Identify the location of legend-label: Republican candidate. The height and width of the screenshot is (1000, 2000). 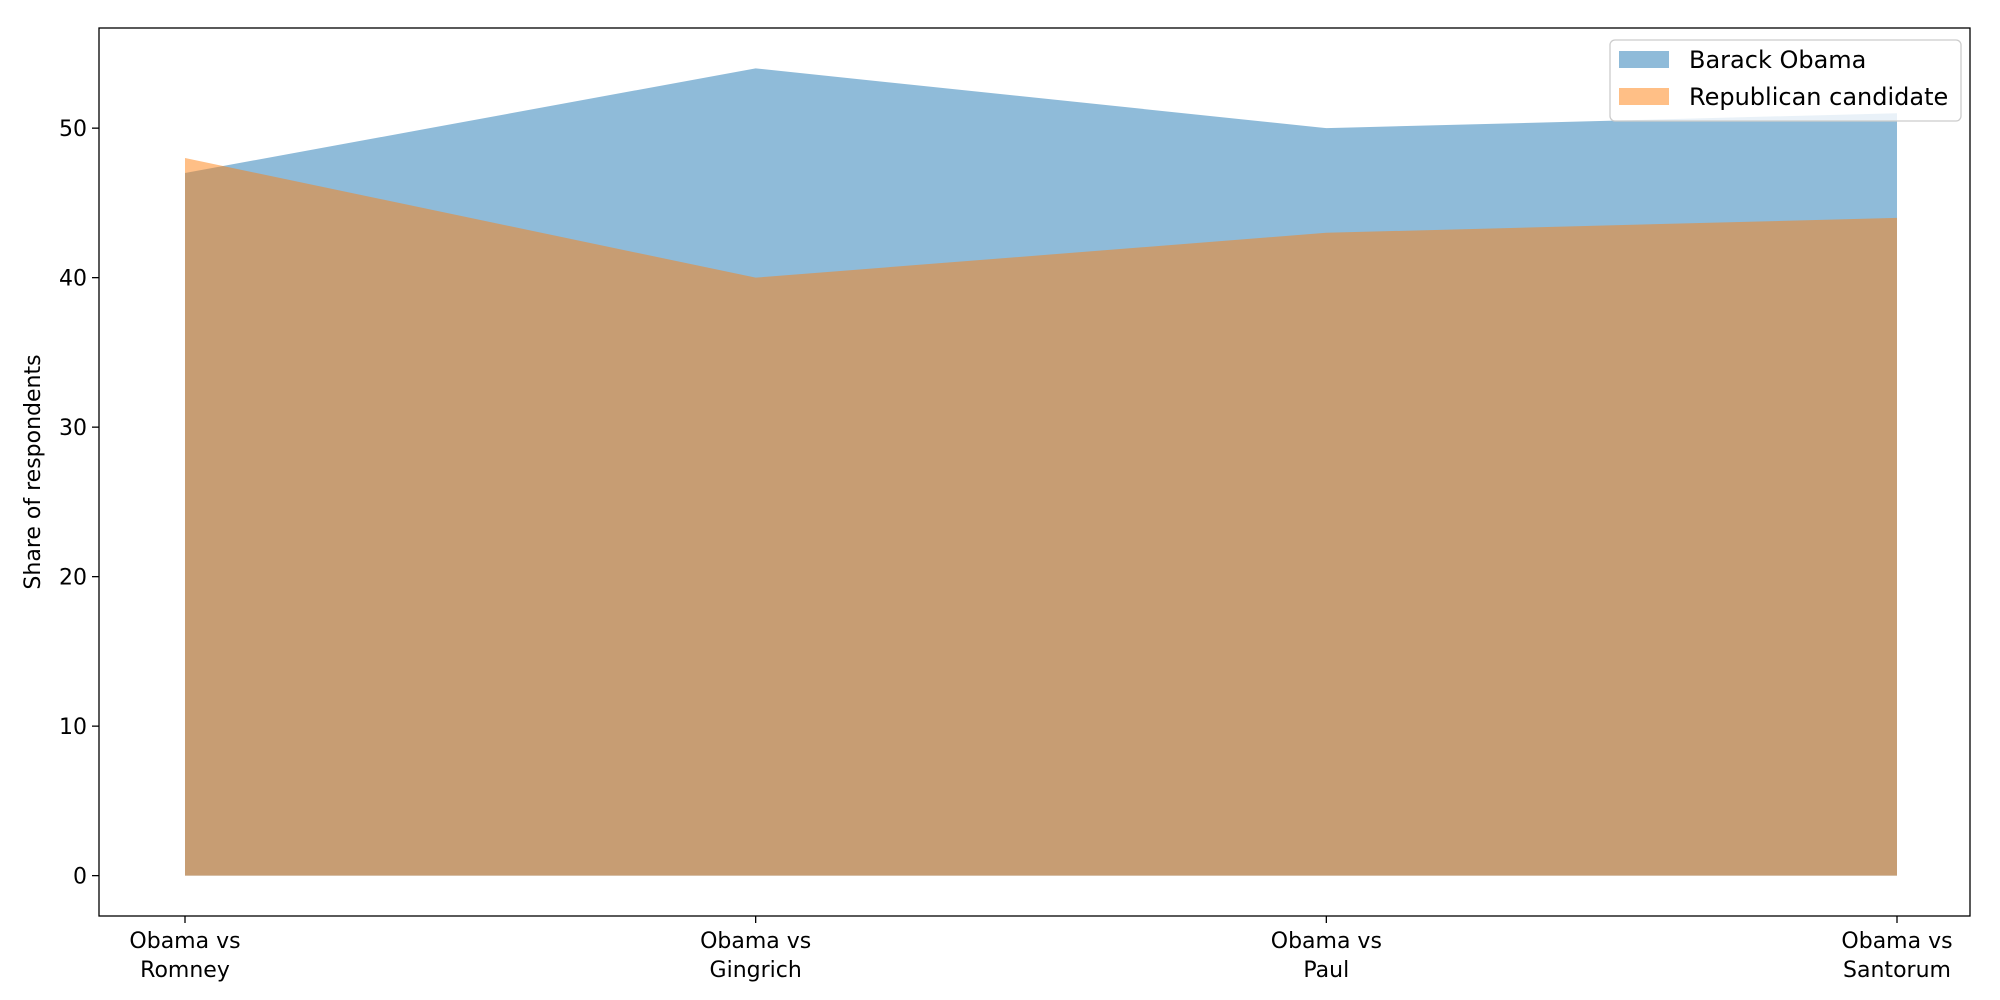
(1818, 97).